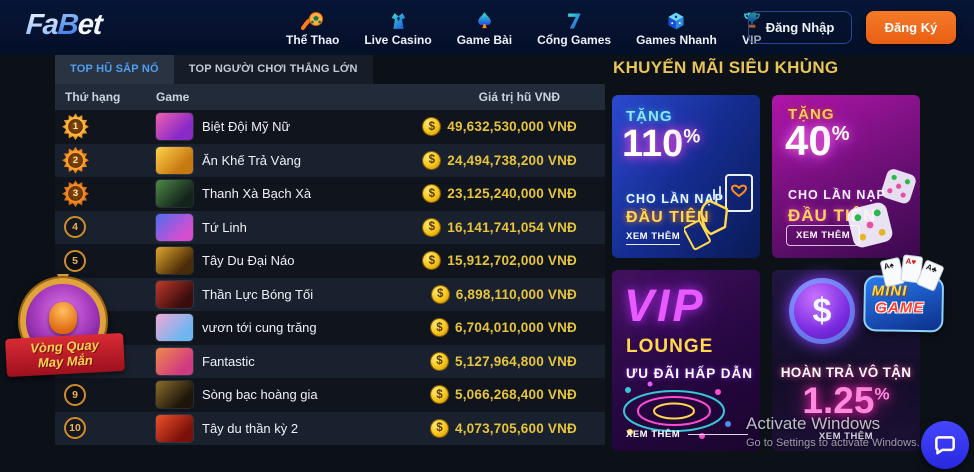  I want to click on column-rank: Thứ hạng, so click(93, 97).